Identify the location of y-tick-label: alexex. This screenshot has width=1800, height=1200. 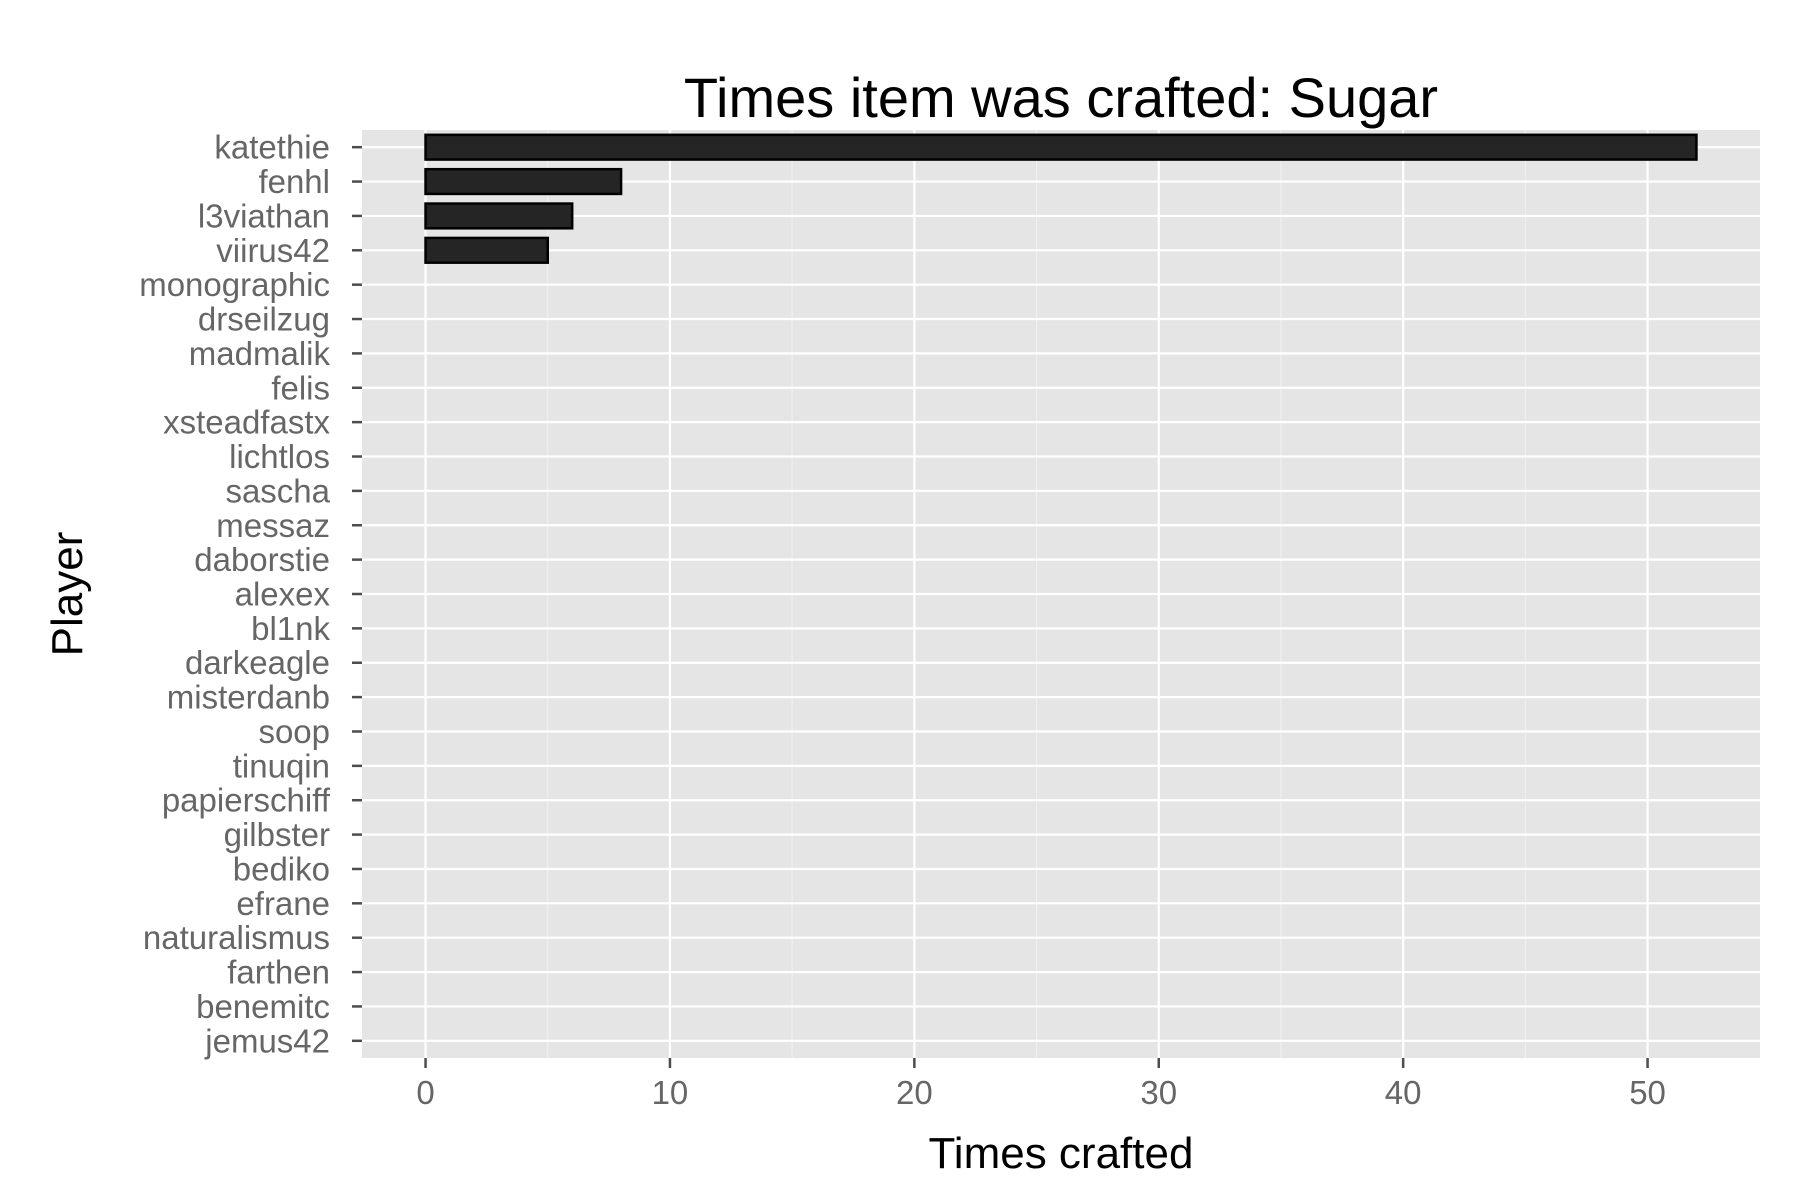
(283, 594).